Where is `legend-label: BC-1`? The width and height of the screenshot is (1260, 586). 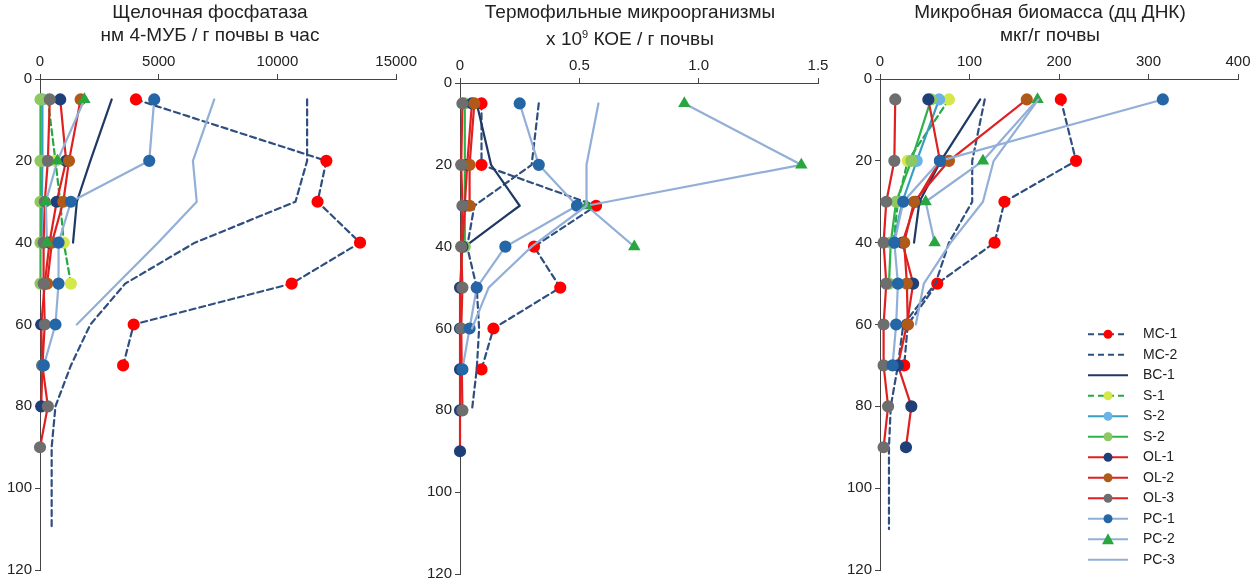
legend-label: BC-1 is located at coordinates (1159, 374).